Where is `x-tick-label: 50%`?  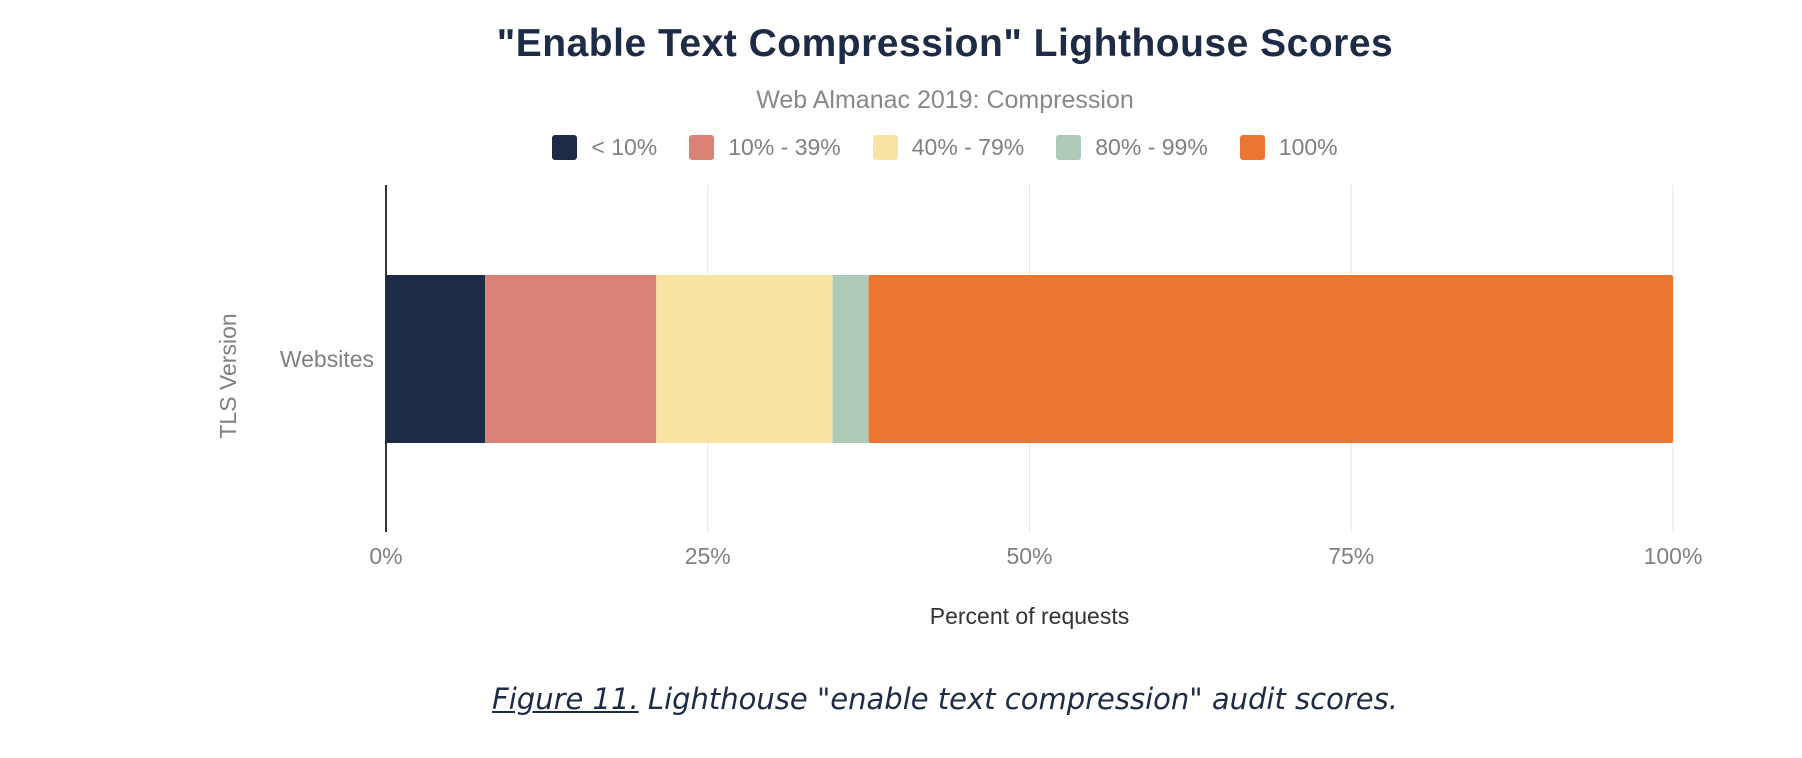
x-tick-label: 50% is located at coordinates (1029, 556).